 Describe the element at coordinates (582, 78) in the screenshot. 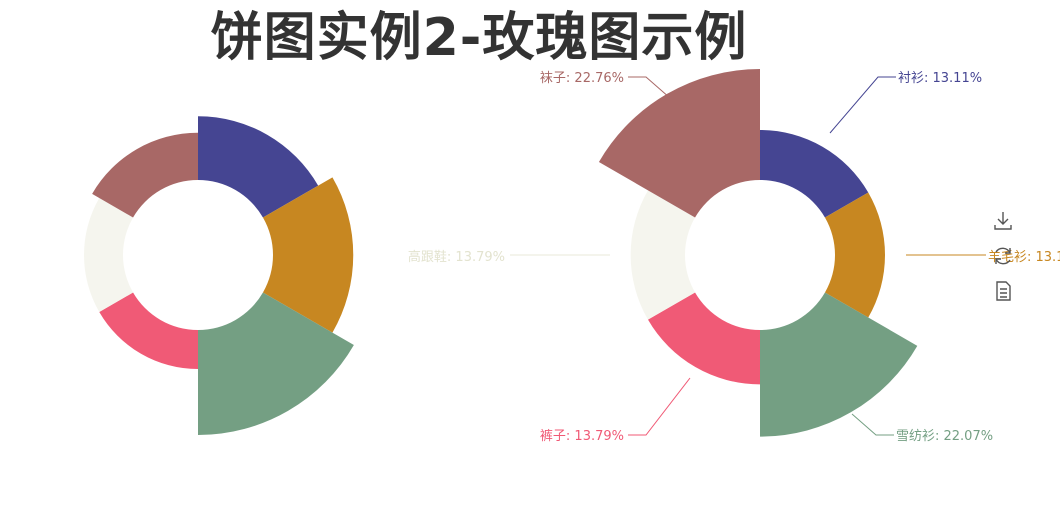

I see `slice-label-6: 袜子: 22.76%` at that location.